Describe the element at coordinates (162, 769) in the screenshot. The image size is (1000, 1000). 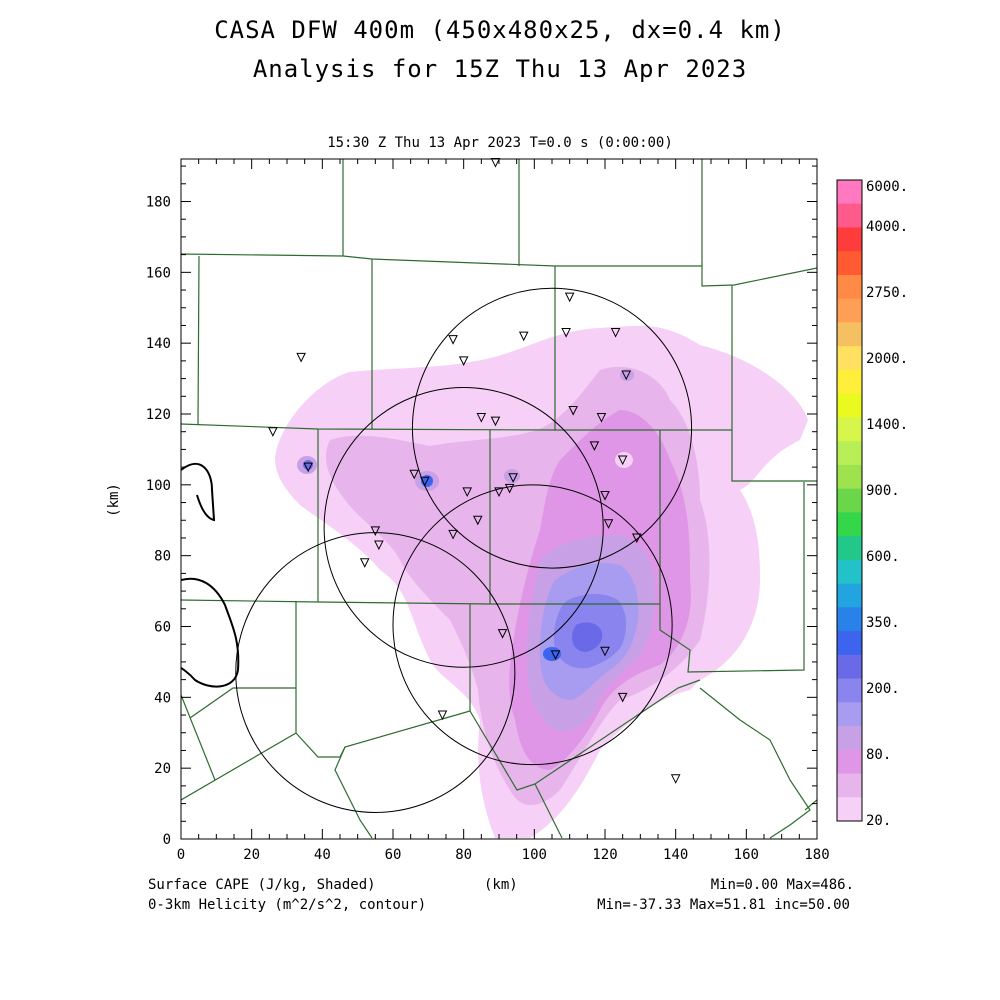
I see `y-tick-label: 20` at that location.